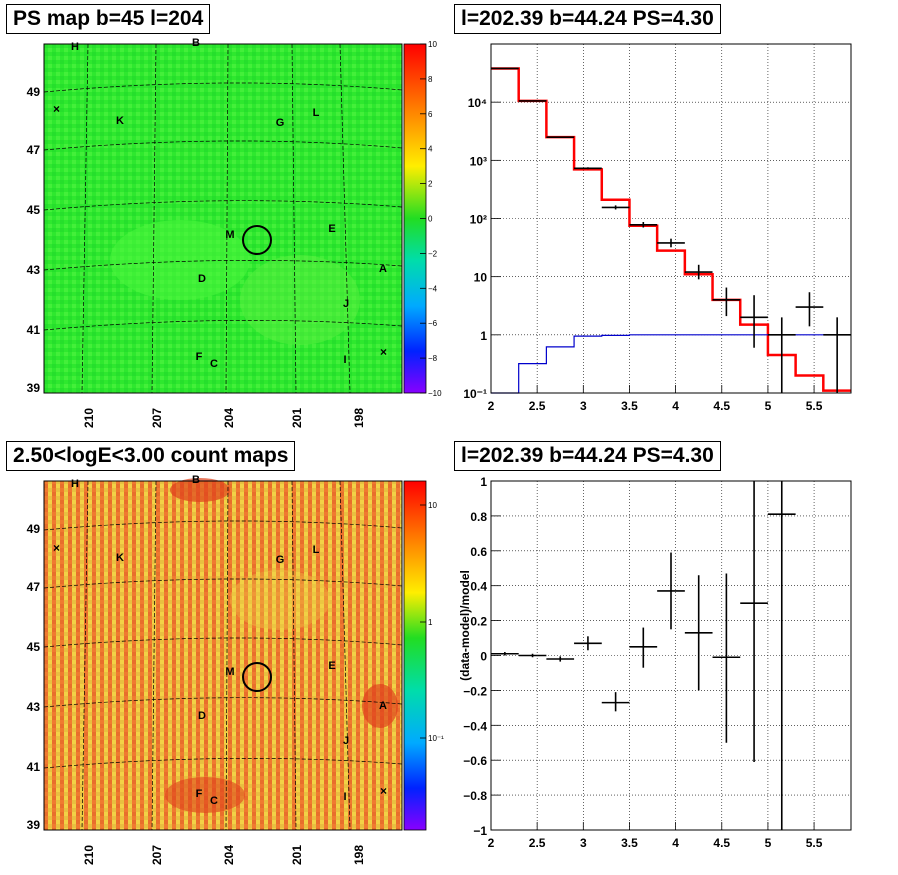 The height and width of the screenshot is (875, 898). Describe the element at coordinates (435, 393) in the screenshot. I see `colorbar-tick-label: −10` at that location.